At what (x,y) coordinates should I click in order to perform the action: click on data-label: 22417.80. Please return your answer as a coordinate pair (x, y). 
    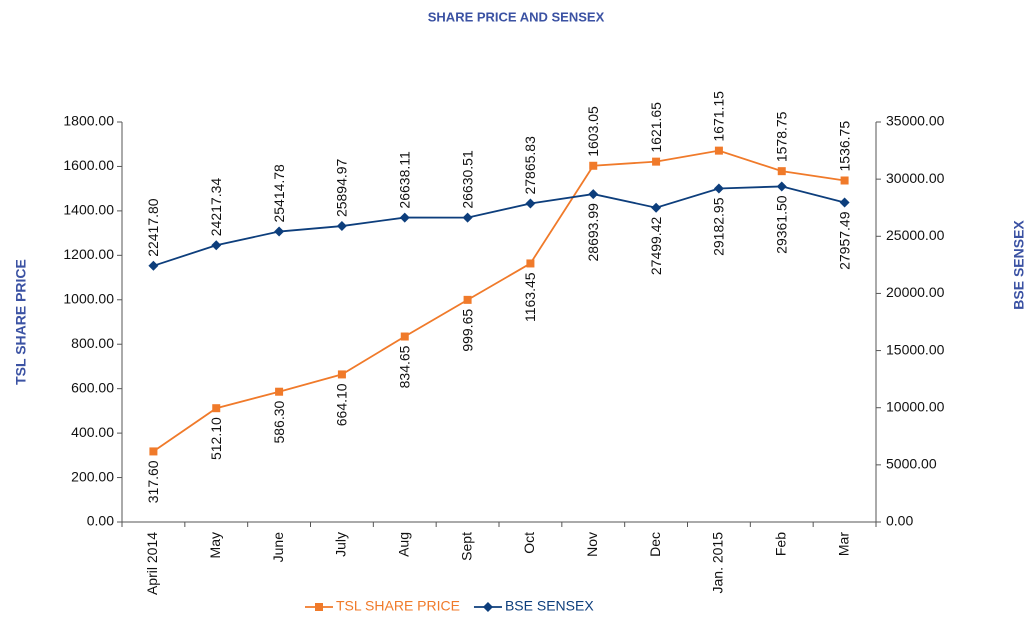
    Looking at the image, I should click on (153, 227).